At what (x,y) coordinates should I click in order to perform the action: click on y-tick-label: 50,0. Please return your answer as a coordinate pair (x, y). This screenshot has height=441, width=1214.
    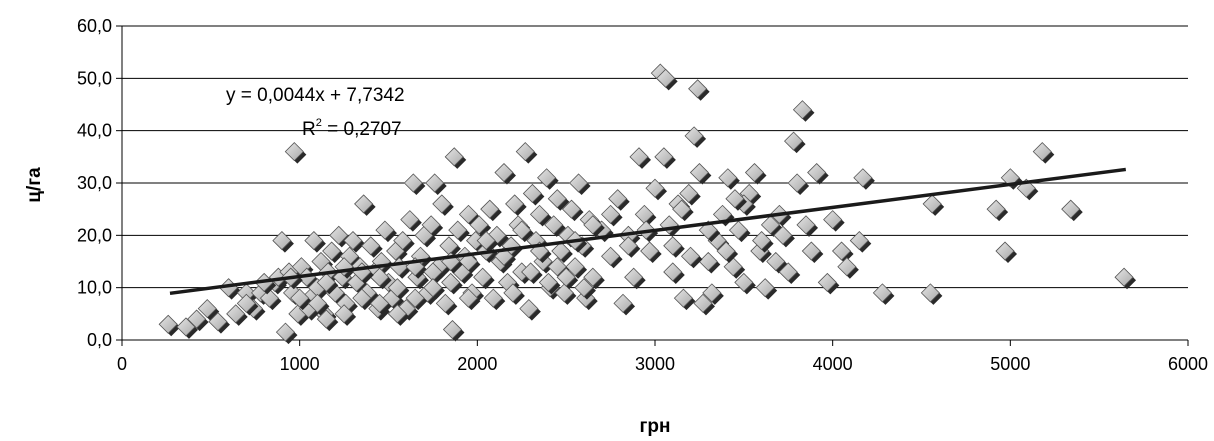
    Looking at the image, I should click on (94, 78).